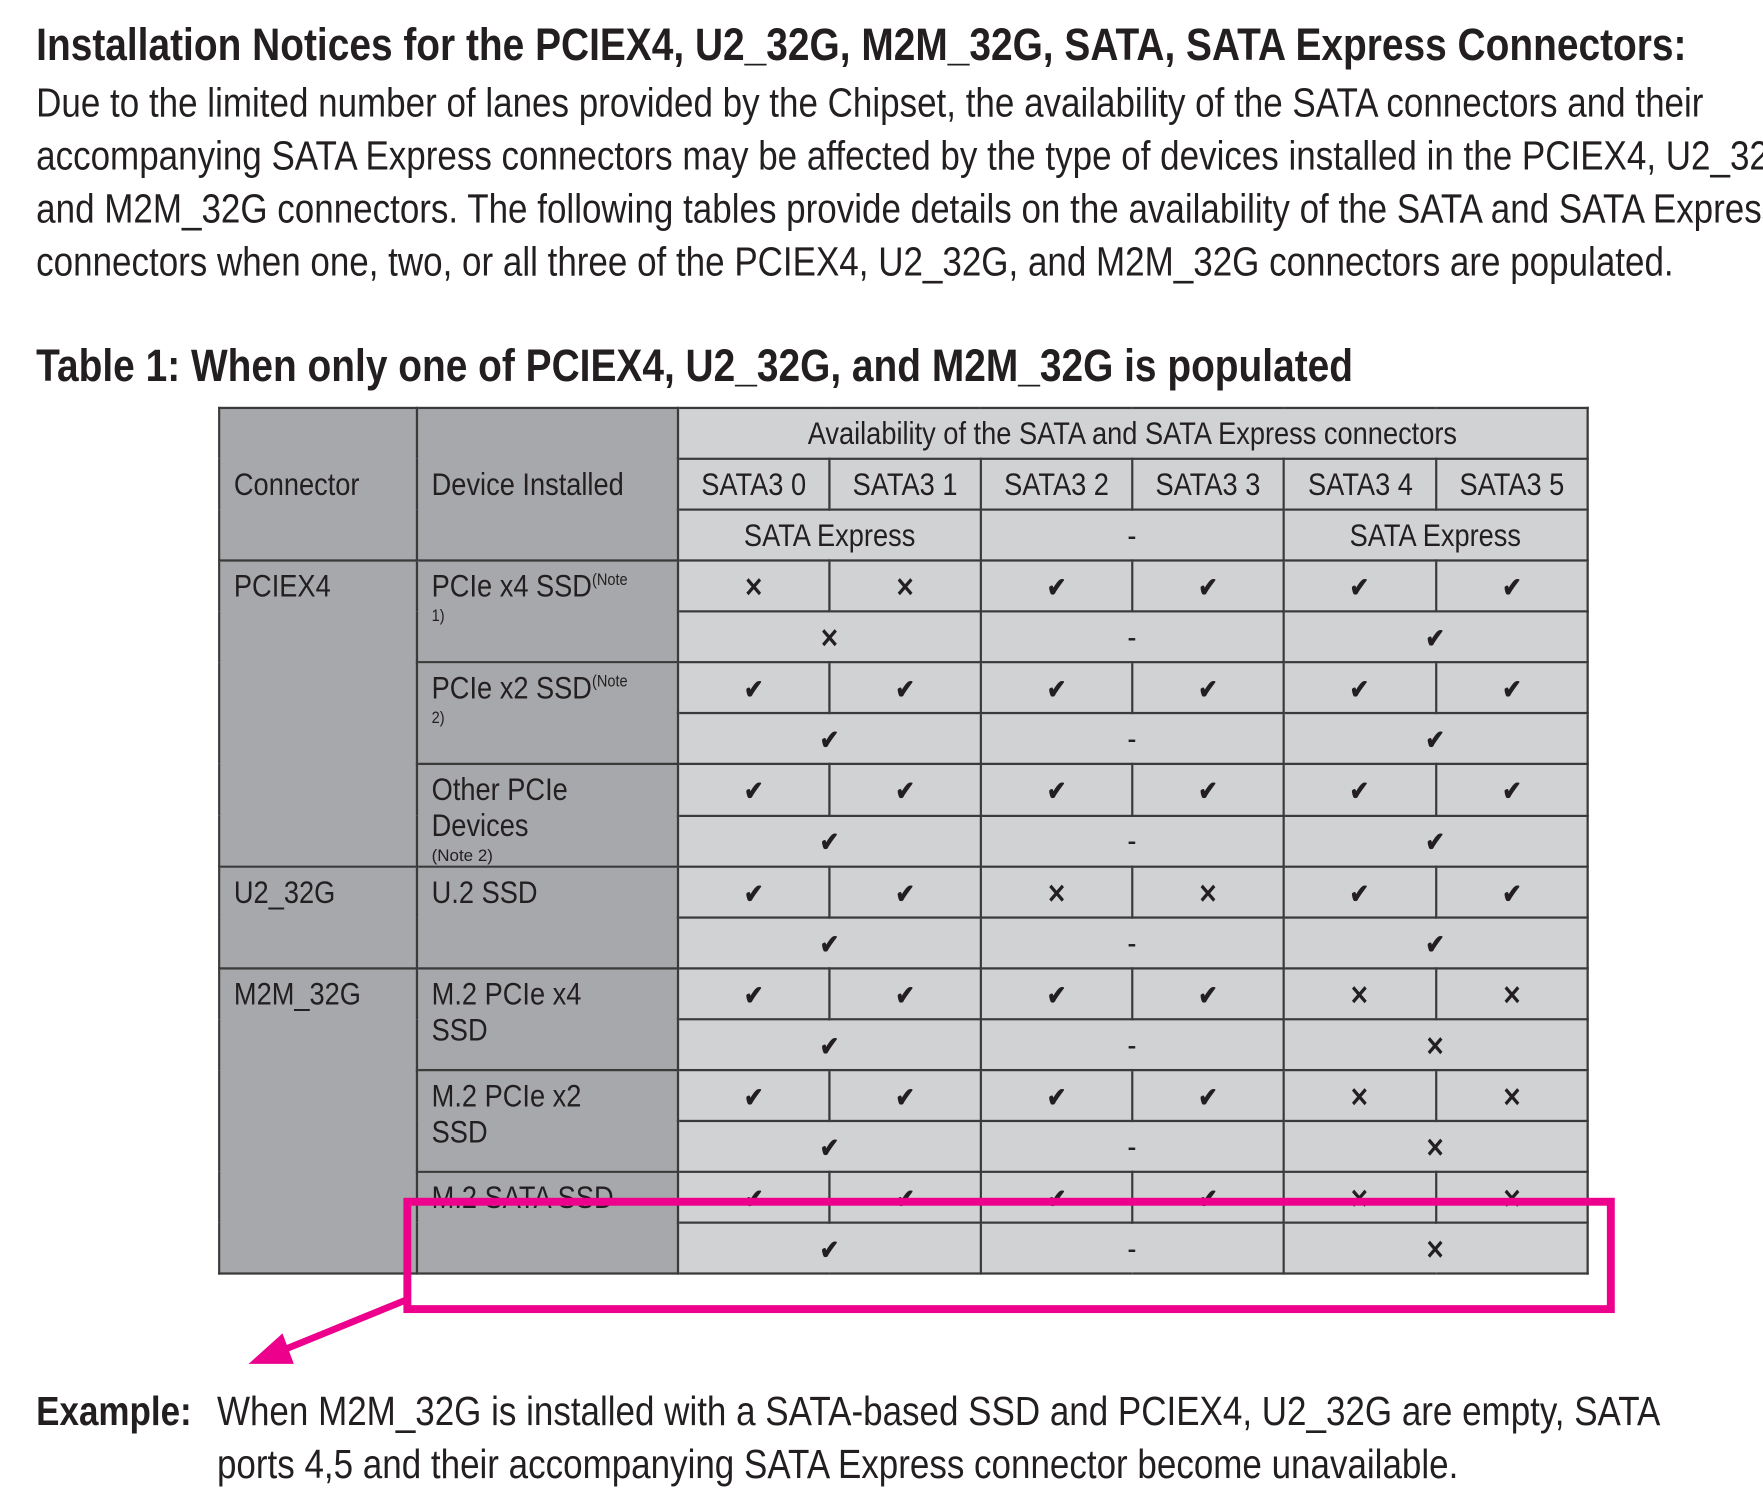  I want to click on table-row: M.2 SATA SSD ✔ ✔ ✔ ✔ ✕ ✕, so click(904, 1222).